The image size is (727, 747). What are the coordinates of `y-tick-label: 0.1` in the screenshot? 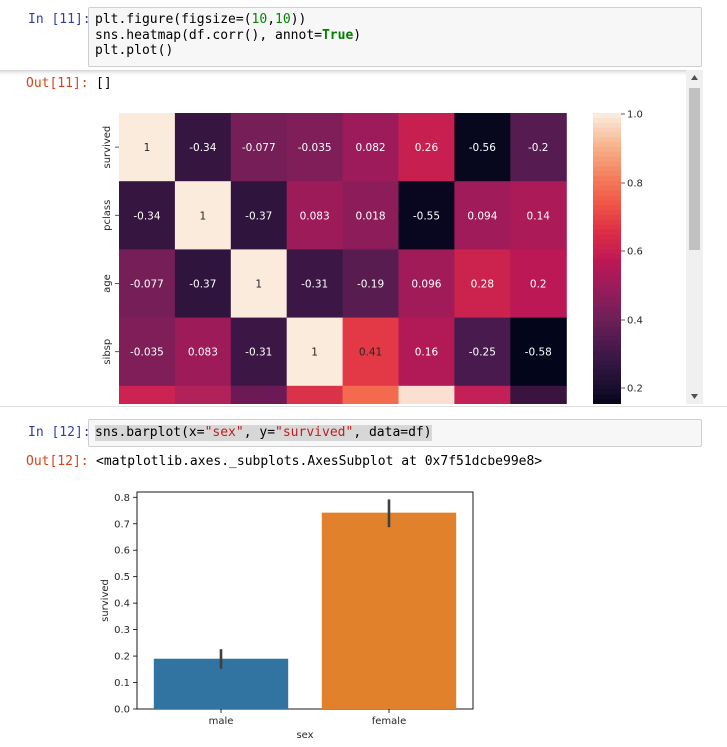 It's located at (122, 683).